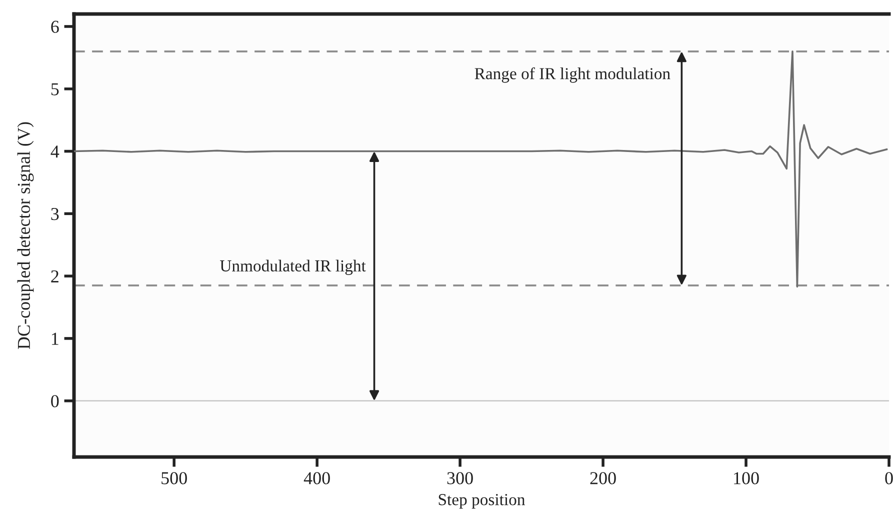  I want to click on annotation: Unmodulated IR light, so click(293, 267).